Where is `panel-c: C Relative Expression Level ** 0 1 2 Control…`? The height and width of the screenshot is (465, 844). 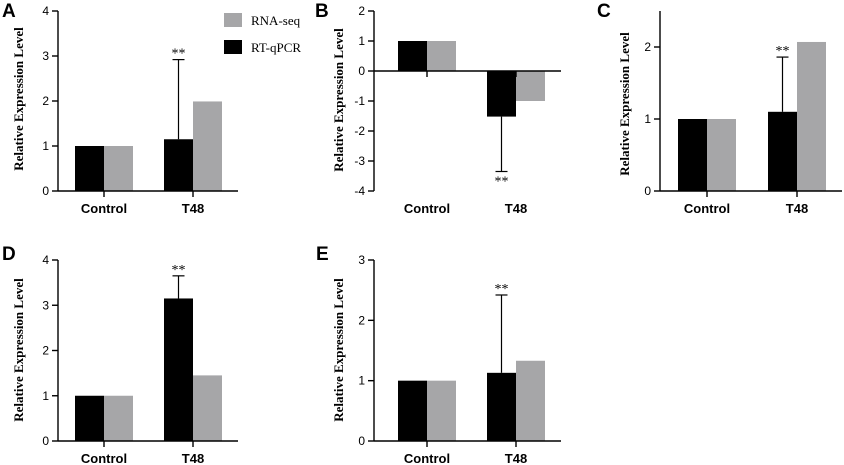 panel-c: C Relative Expression Level ** 0 1 2 Control… is located at coordinates (719, 108).